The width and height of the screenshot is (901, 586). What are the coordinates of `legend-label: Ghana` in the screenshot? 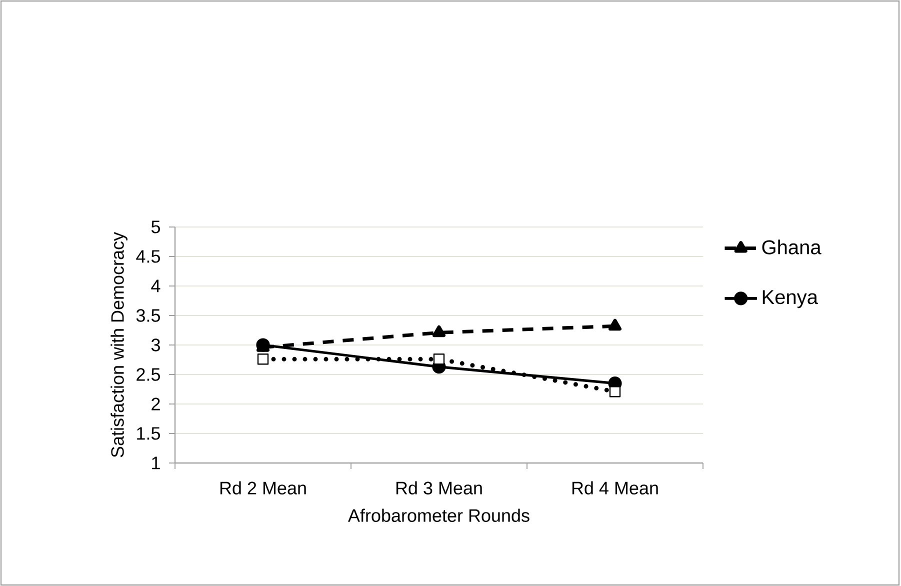 It's located at (792, 247).